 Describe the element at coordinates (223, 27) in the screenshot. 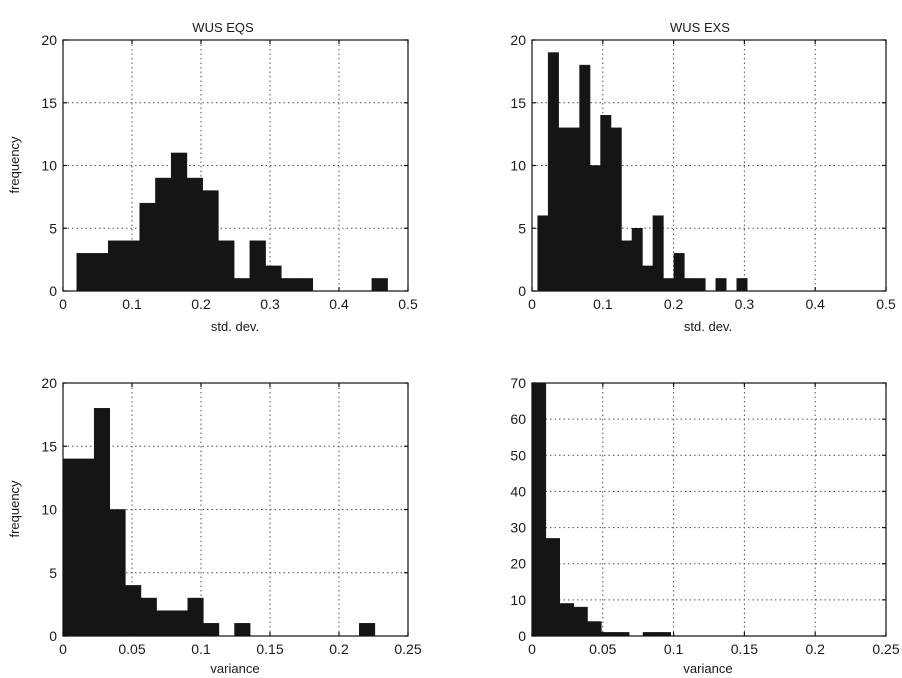

I see `chart-title: WUS EQS` at that location.